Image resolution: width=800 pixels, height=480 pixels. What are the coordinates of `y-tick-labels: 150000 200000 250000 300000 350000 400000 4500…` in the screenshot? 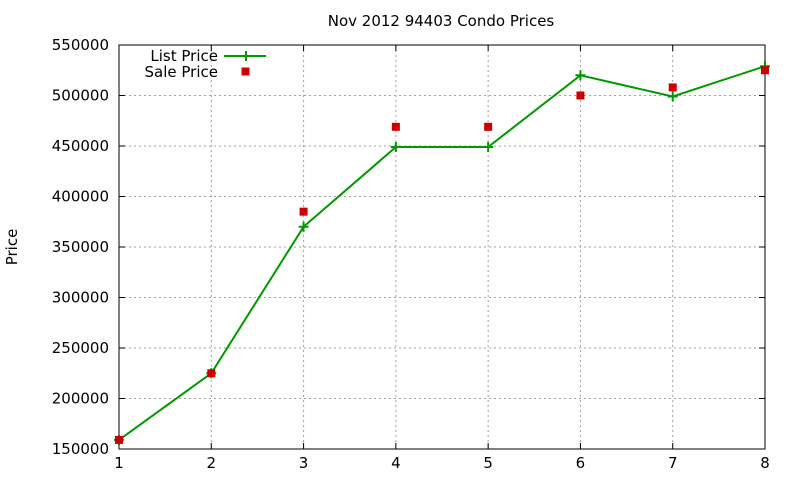 It's located at (80, 247).